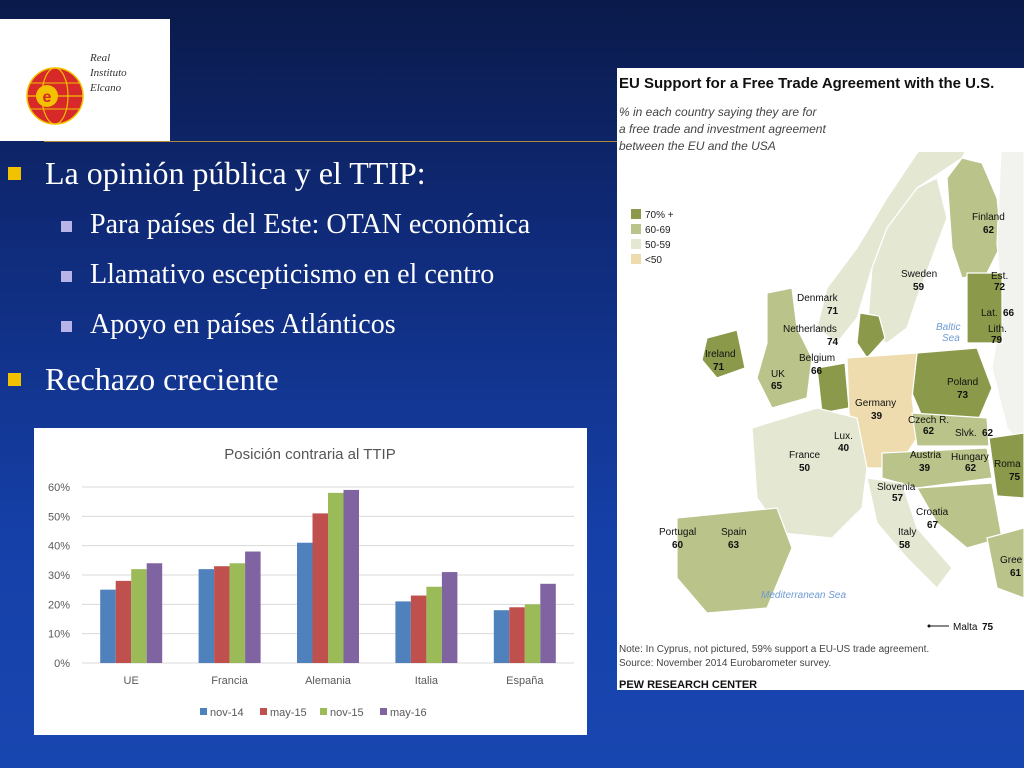  I want to click on austria-hungary-shape, so click(937, 468).